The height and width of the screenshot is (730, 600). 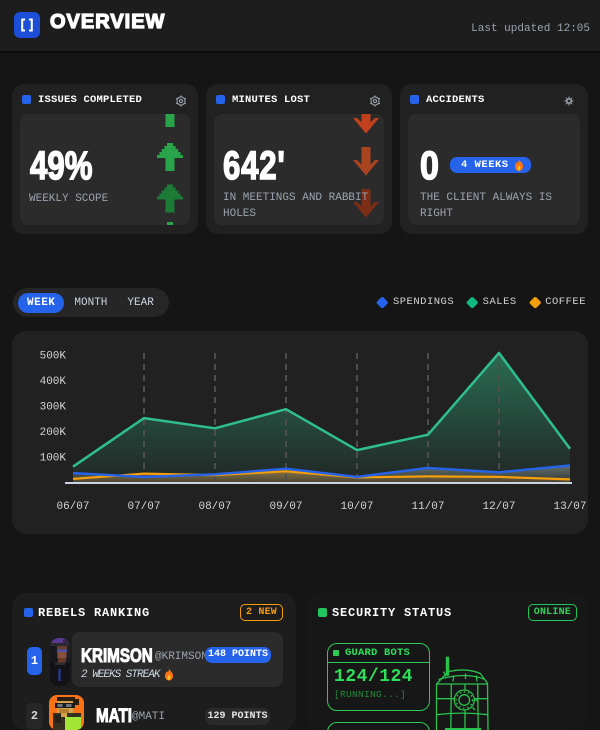 What do you see at coordinates (569, 507) in the screenshot?
I see `svg-text: 13/07` at bounding box center [569, 507].